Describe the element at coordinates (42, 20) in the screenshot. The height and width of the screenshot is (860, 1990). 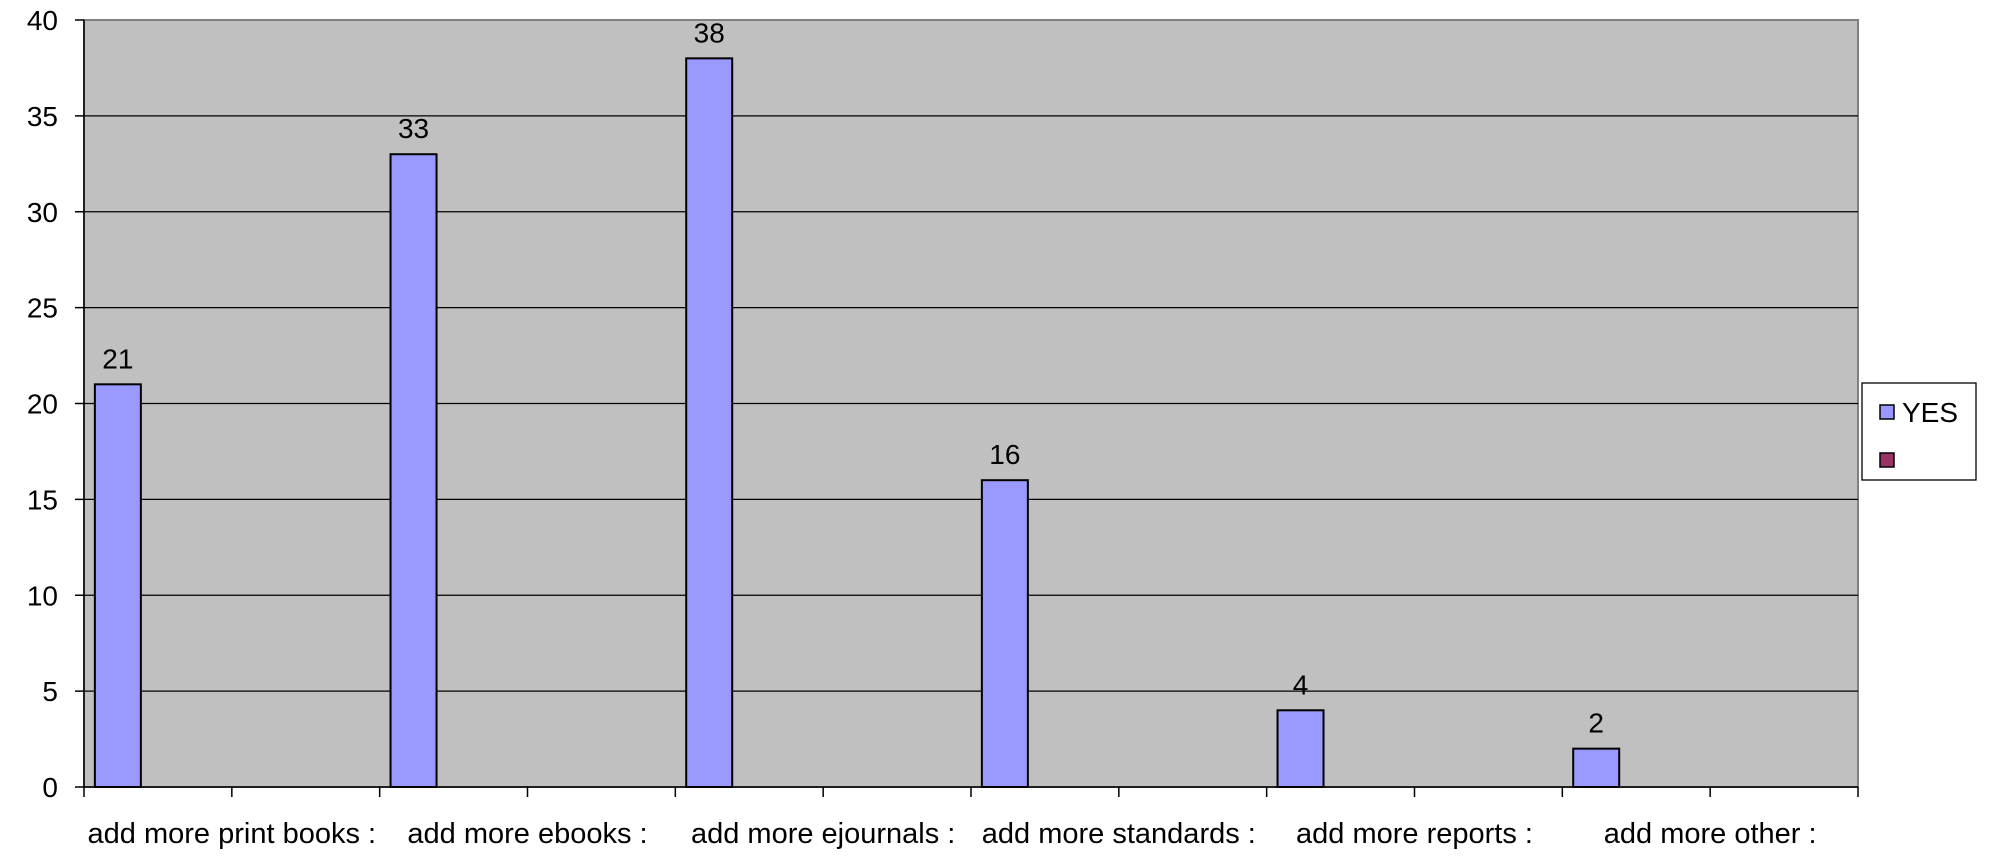
I see `y-tick-label: 40` at that location.